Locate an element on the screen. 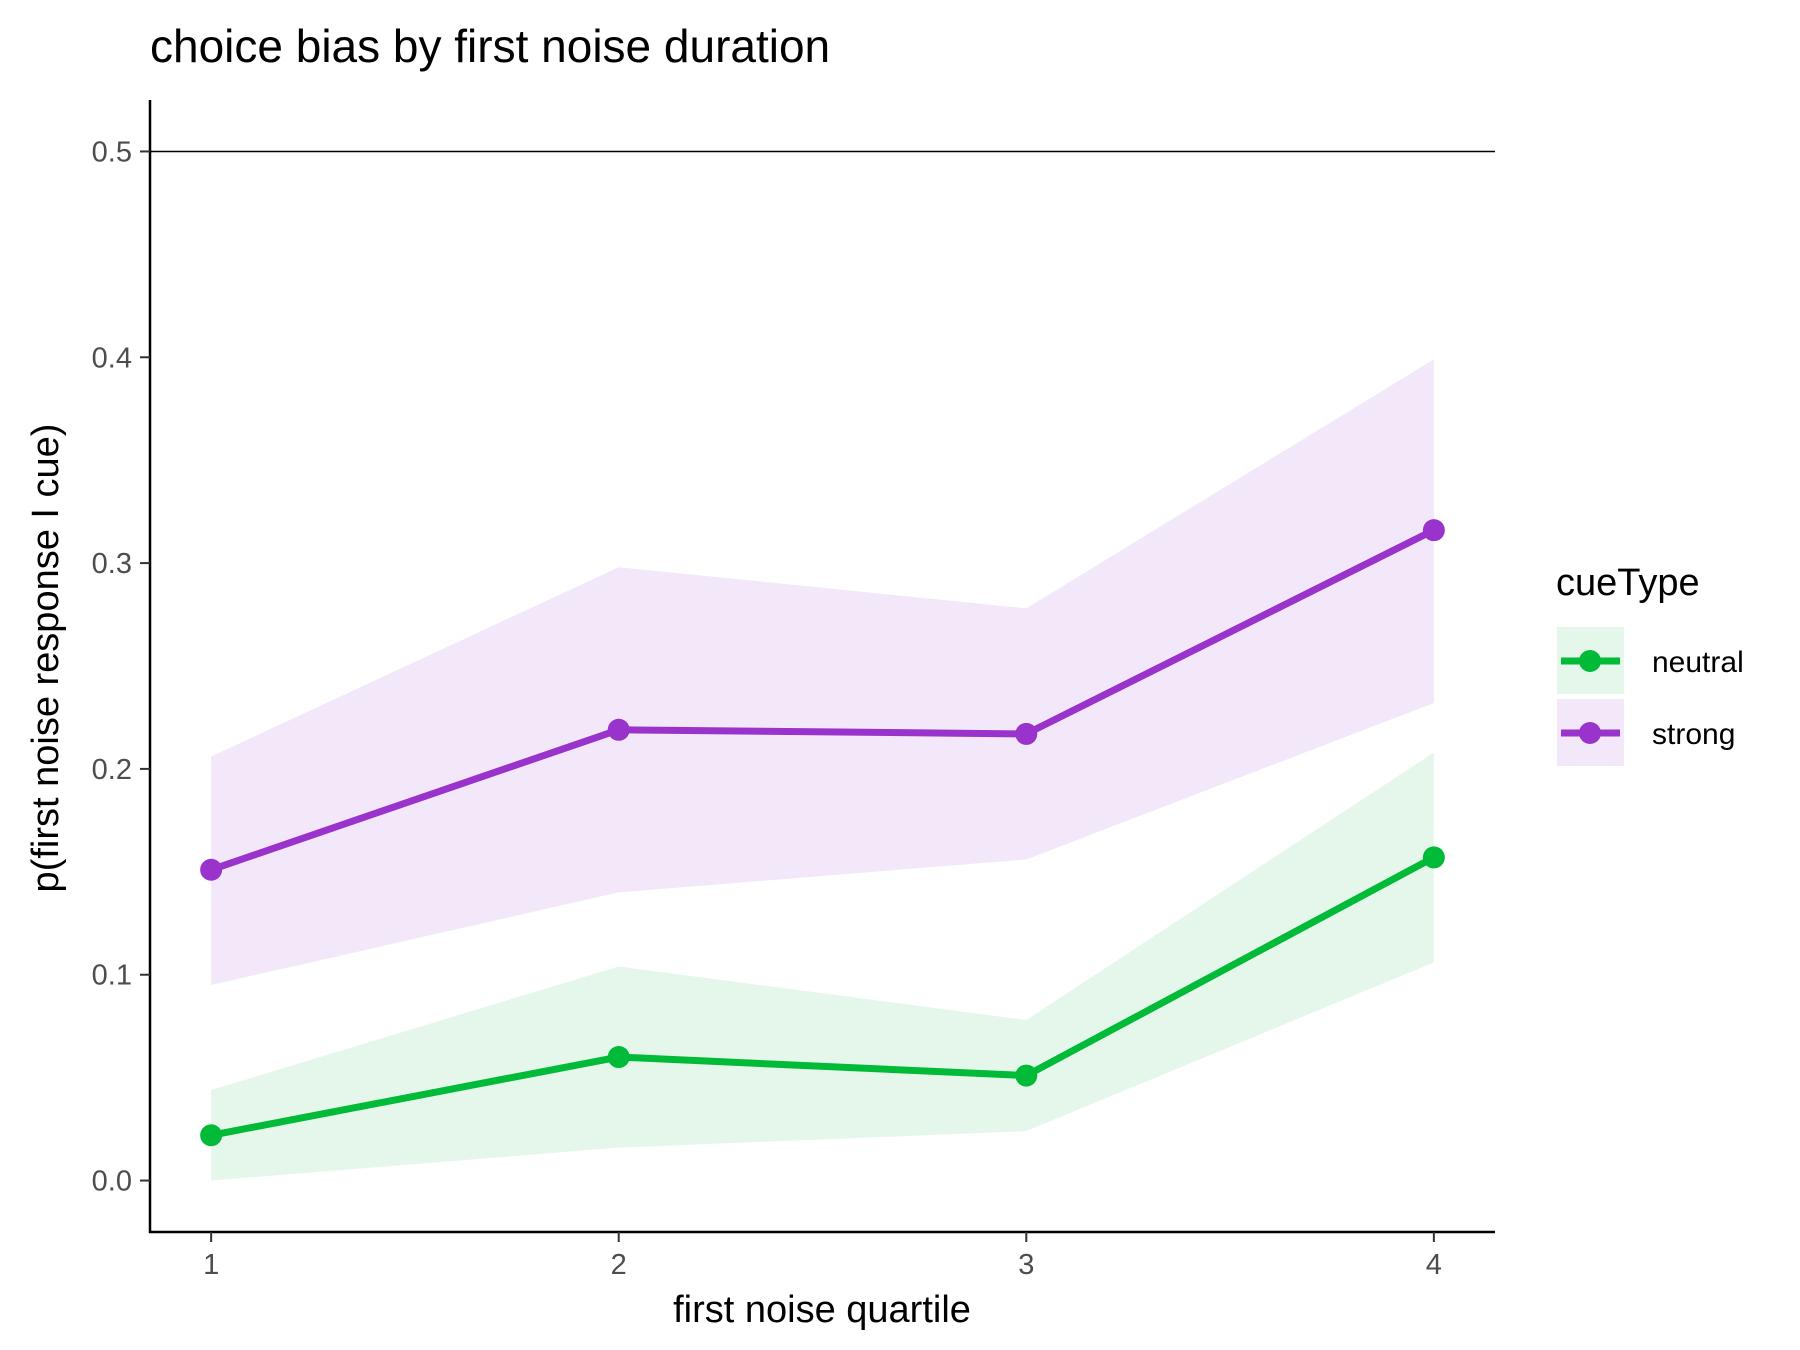 The image size is (1800, 1350). x-tick-label: 4 is located at coordinates (1434, 1265).